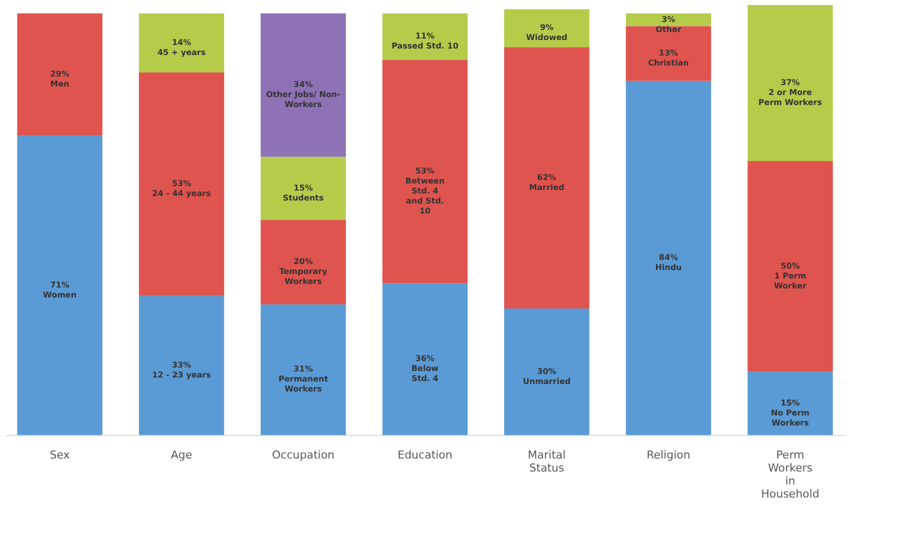 This screenshot has width=899, height=555. Describe the element at coordinates (181, 47) in the screenshot. I see `data-label: 14% 45 + years` at that location.